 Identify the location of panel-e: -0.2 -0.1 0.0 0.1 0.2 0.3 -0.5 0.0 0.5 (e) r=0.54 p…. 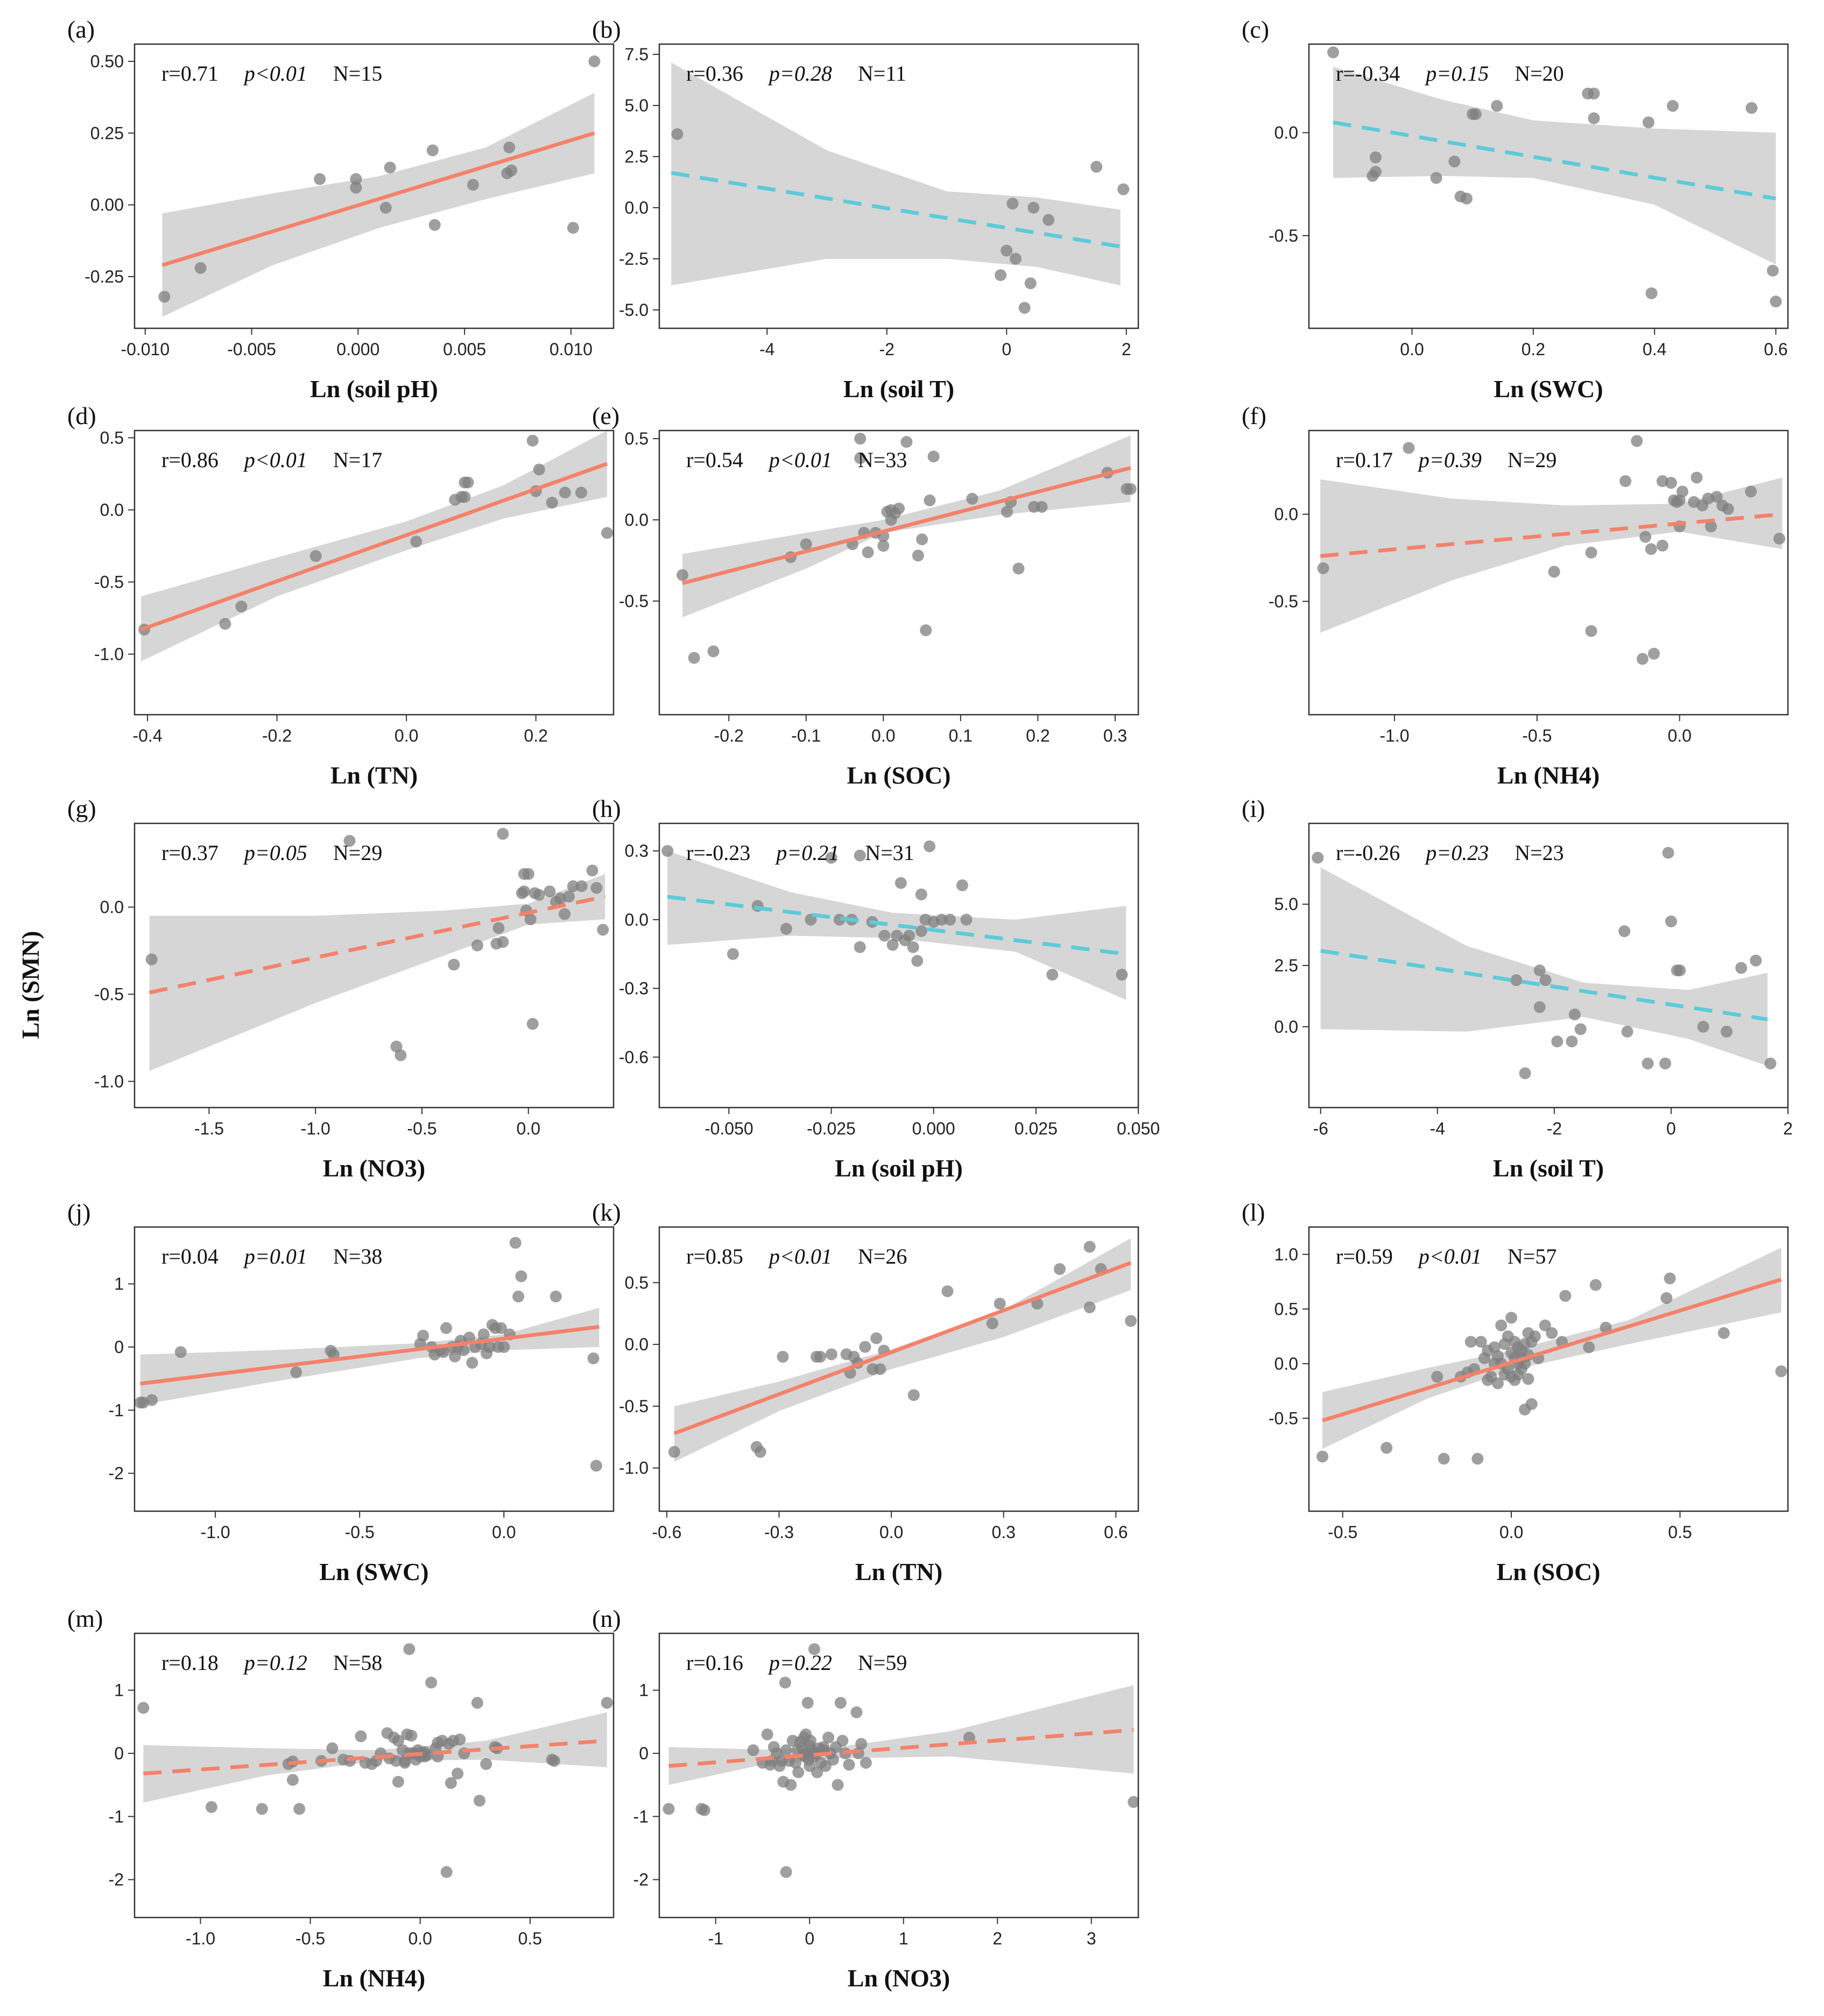
(865, 595).